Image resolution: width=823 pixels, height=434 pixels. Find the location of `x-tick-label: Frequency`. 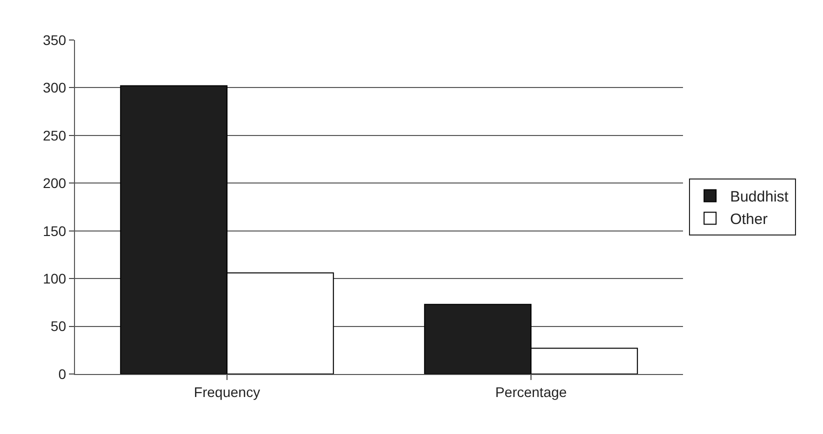

x-tick-label: Frequency is located at coordinates (227, 392).